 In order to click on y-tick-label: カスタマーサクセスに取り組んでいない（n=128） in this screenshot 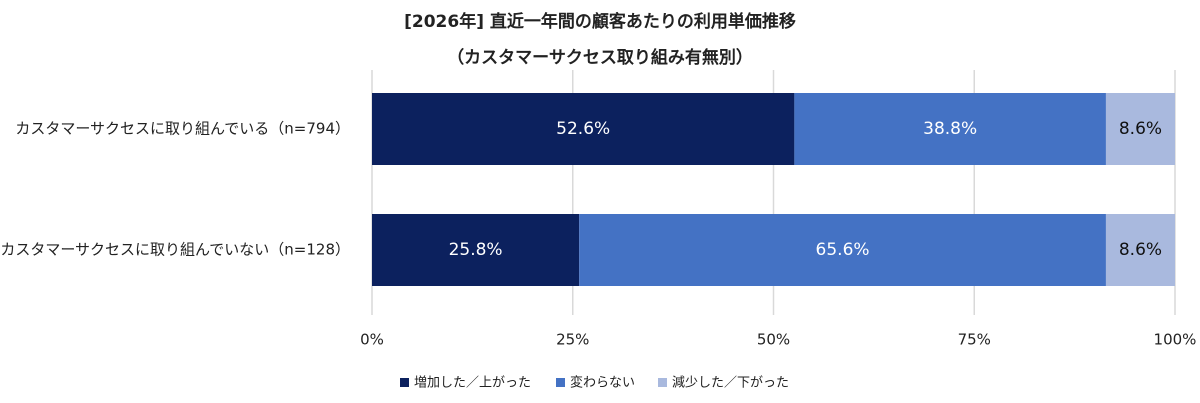, I will do `click(175, 250)`.